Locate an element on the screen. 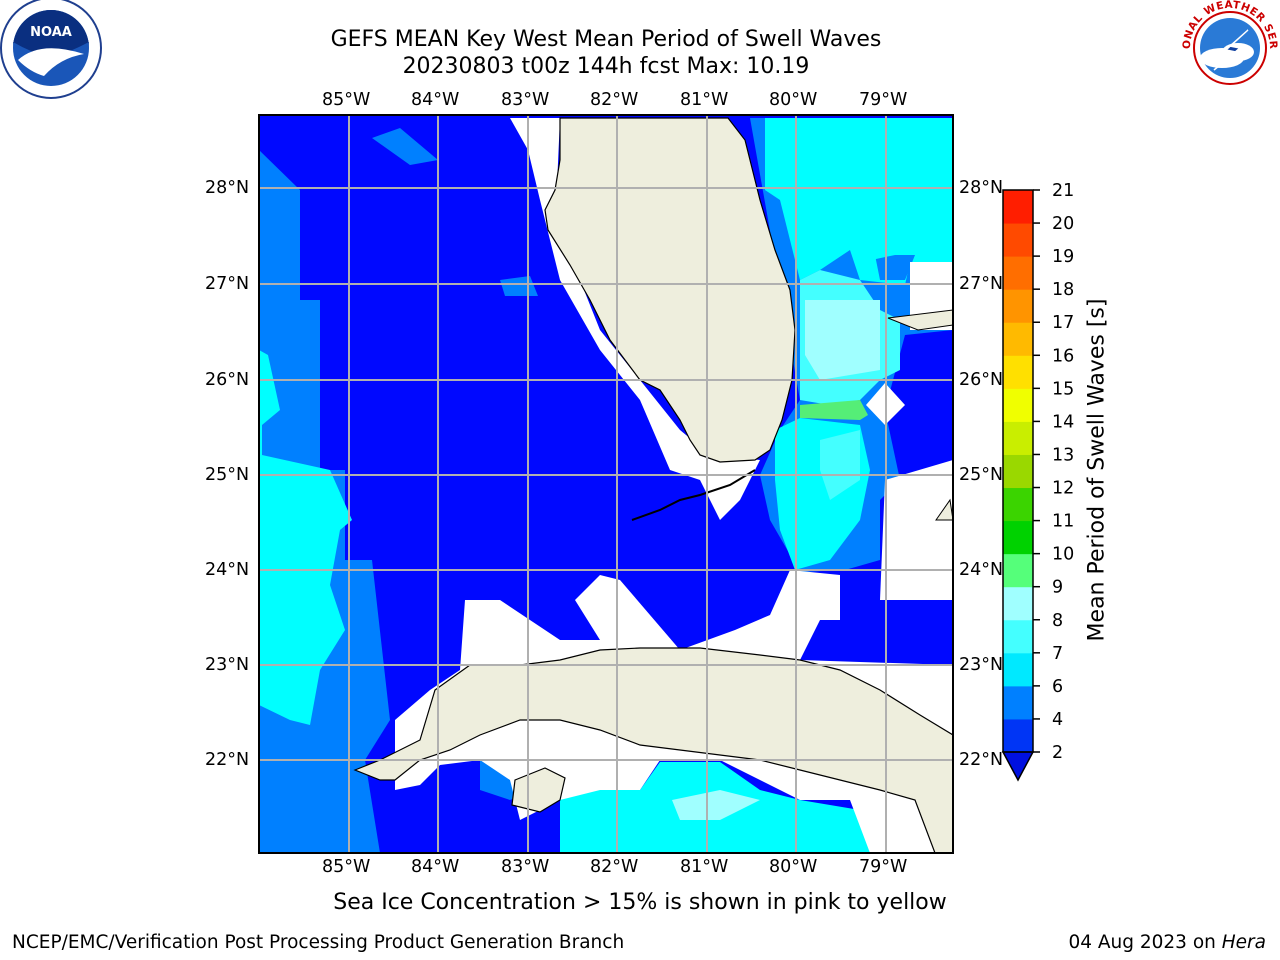 This screenshot has width=1280, height=960. lon-label-bottom-80w: 80°W is located at coordinates (793, 867).